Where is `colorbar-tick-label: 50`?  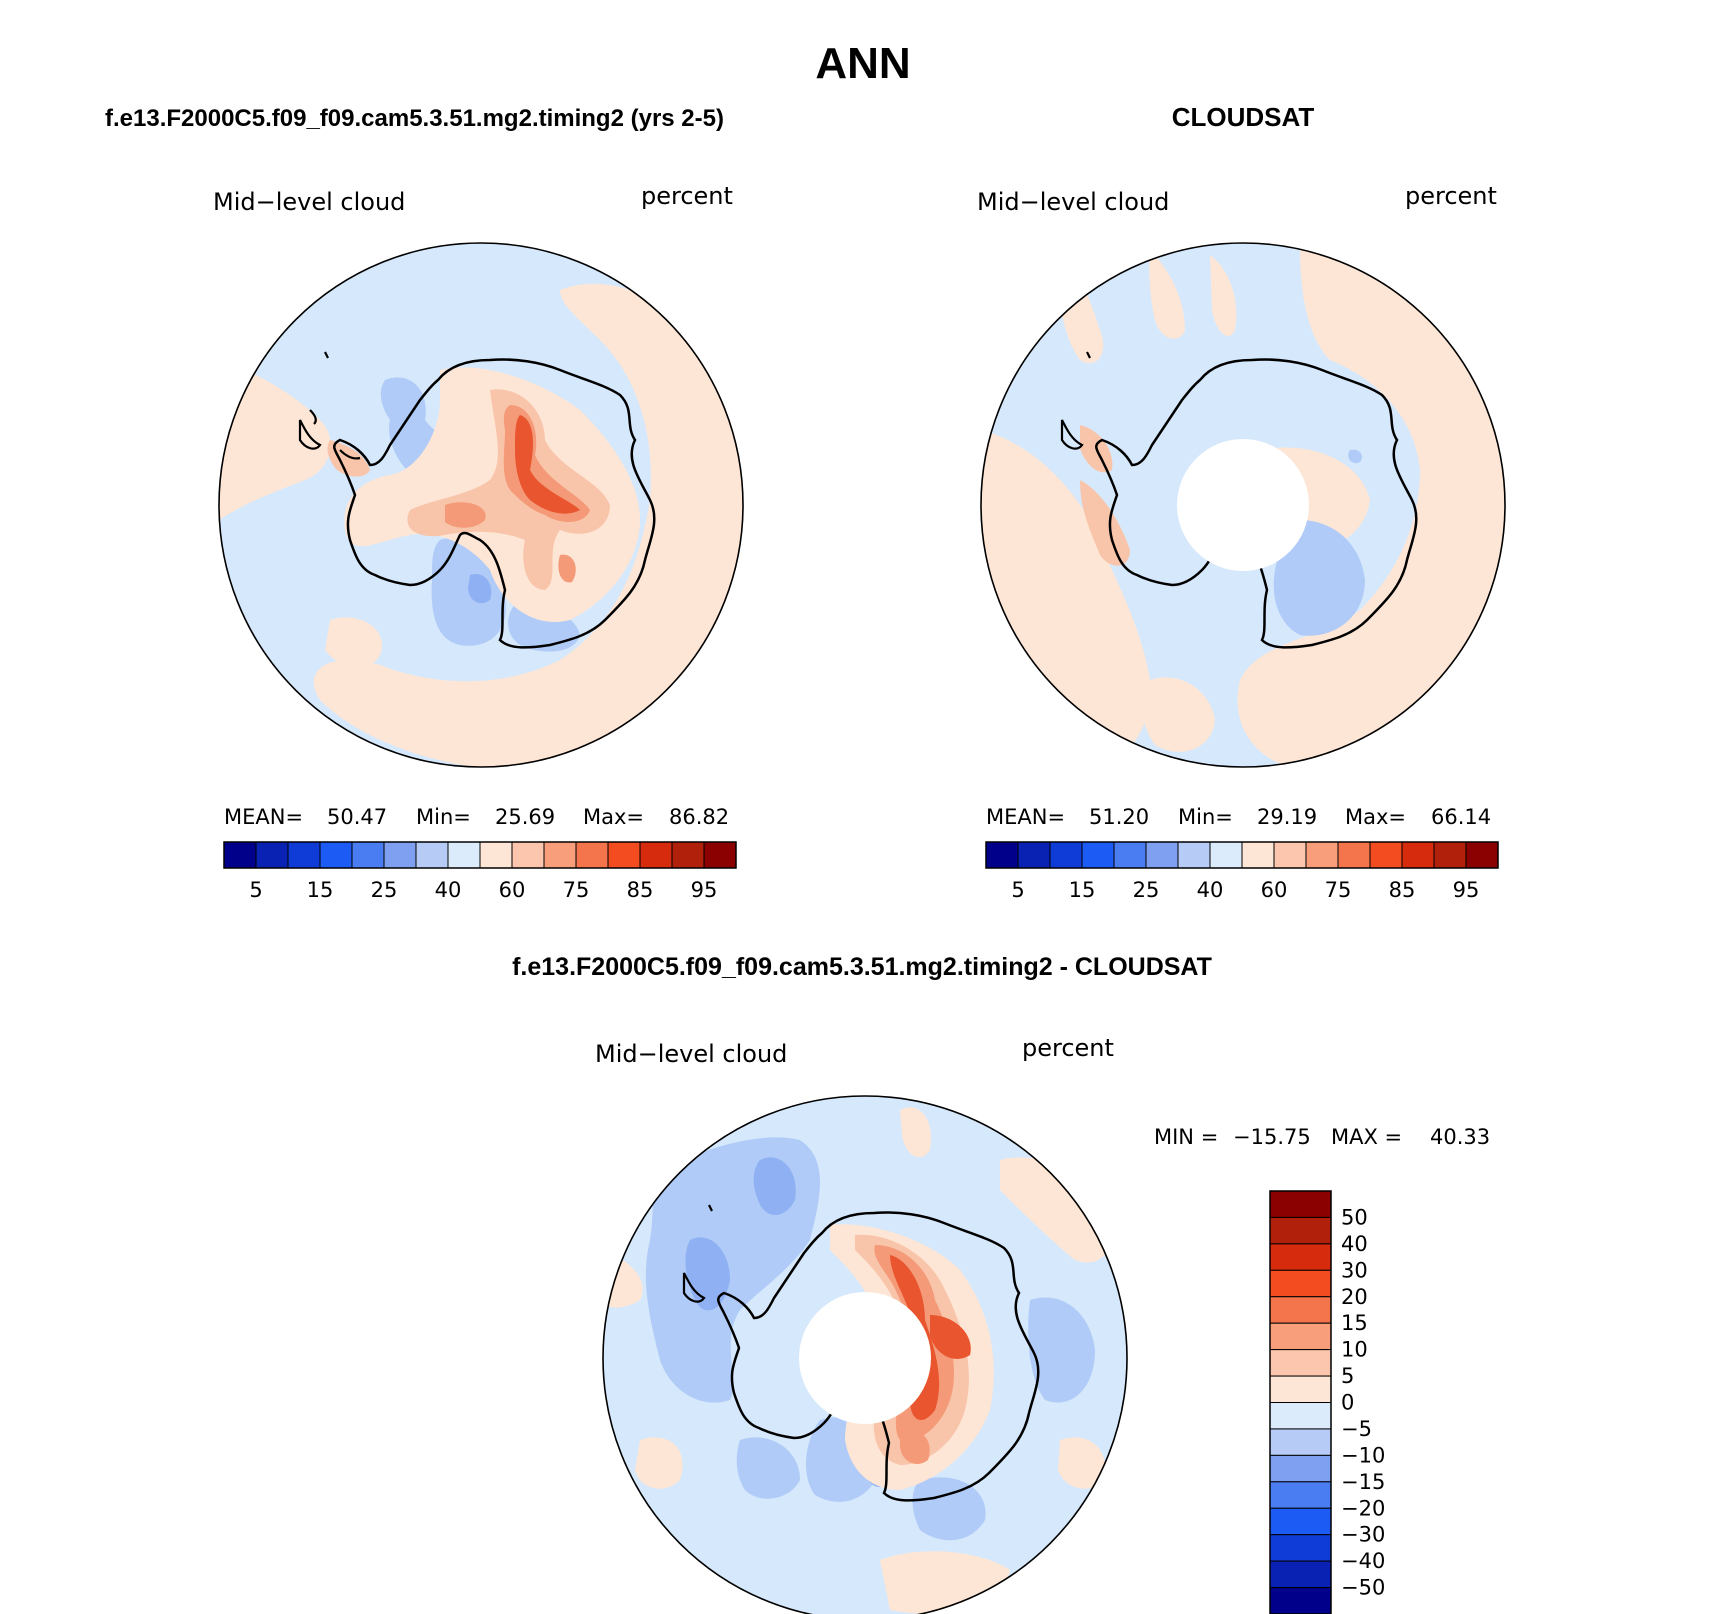
colorbar-tick-label: 50 is located at coordinates (1354, 1217).